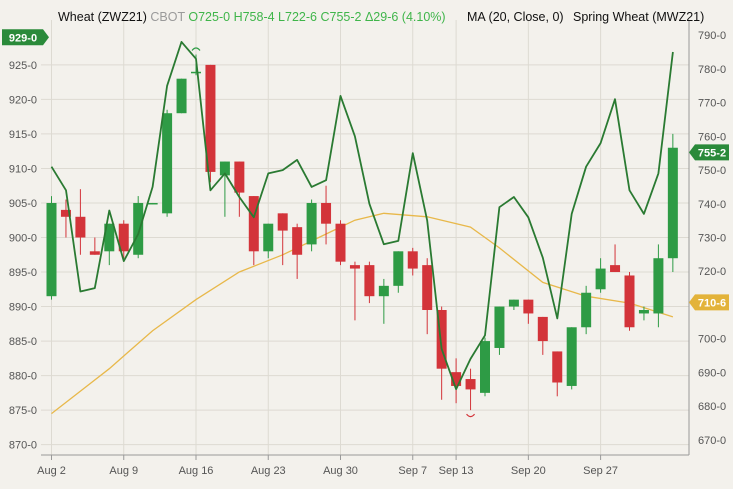 The height and width of the screenshot is (489, 733). Describe the element at coordinates (268, 471) in the screenshot. I see `x-tick-label: Aug 23` at that location.